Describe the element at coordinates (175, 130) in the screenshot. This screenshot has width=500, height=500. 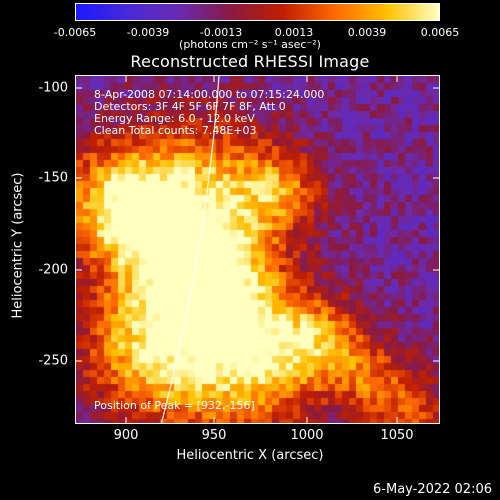
I see `clean-counts-label: Clean Total counts: 7.48E+03` at that location.